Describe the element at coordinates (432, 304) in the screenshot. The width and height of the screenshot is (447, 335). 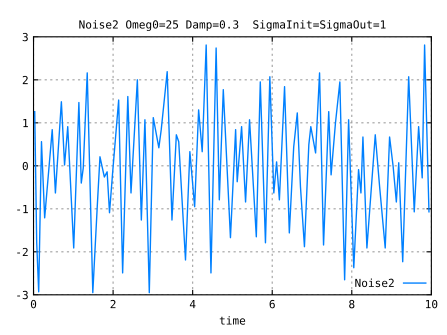
I see `x-tick-label: 10` at that location.